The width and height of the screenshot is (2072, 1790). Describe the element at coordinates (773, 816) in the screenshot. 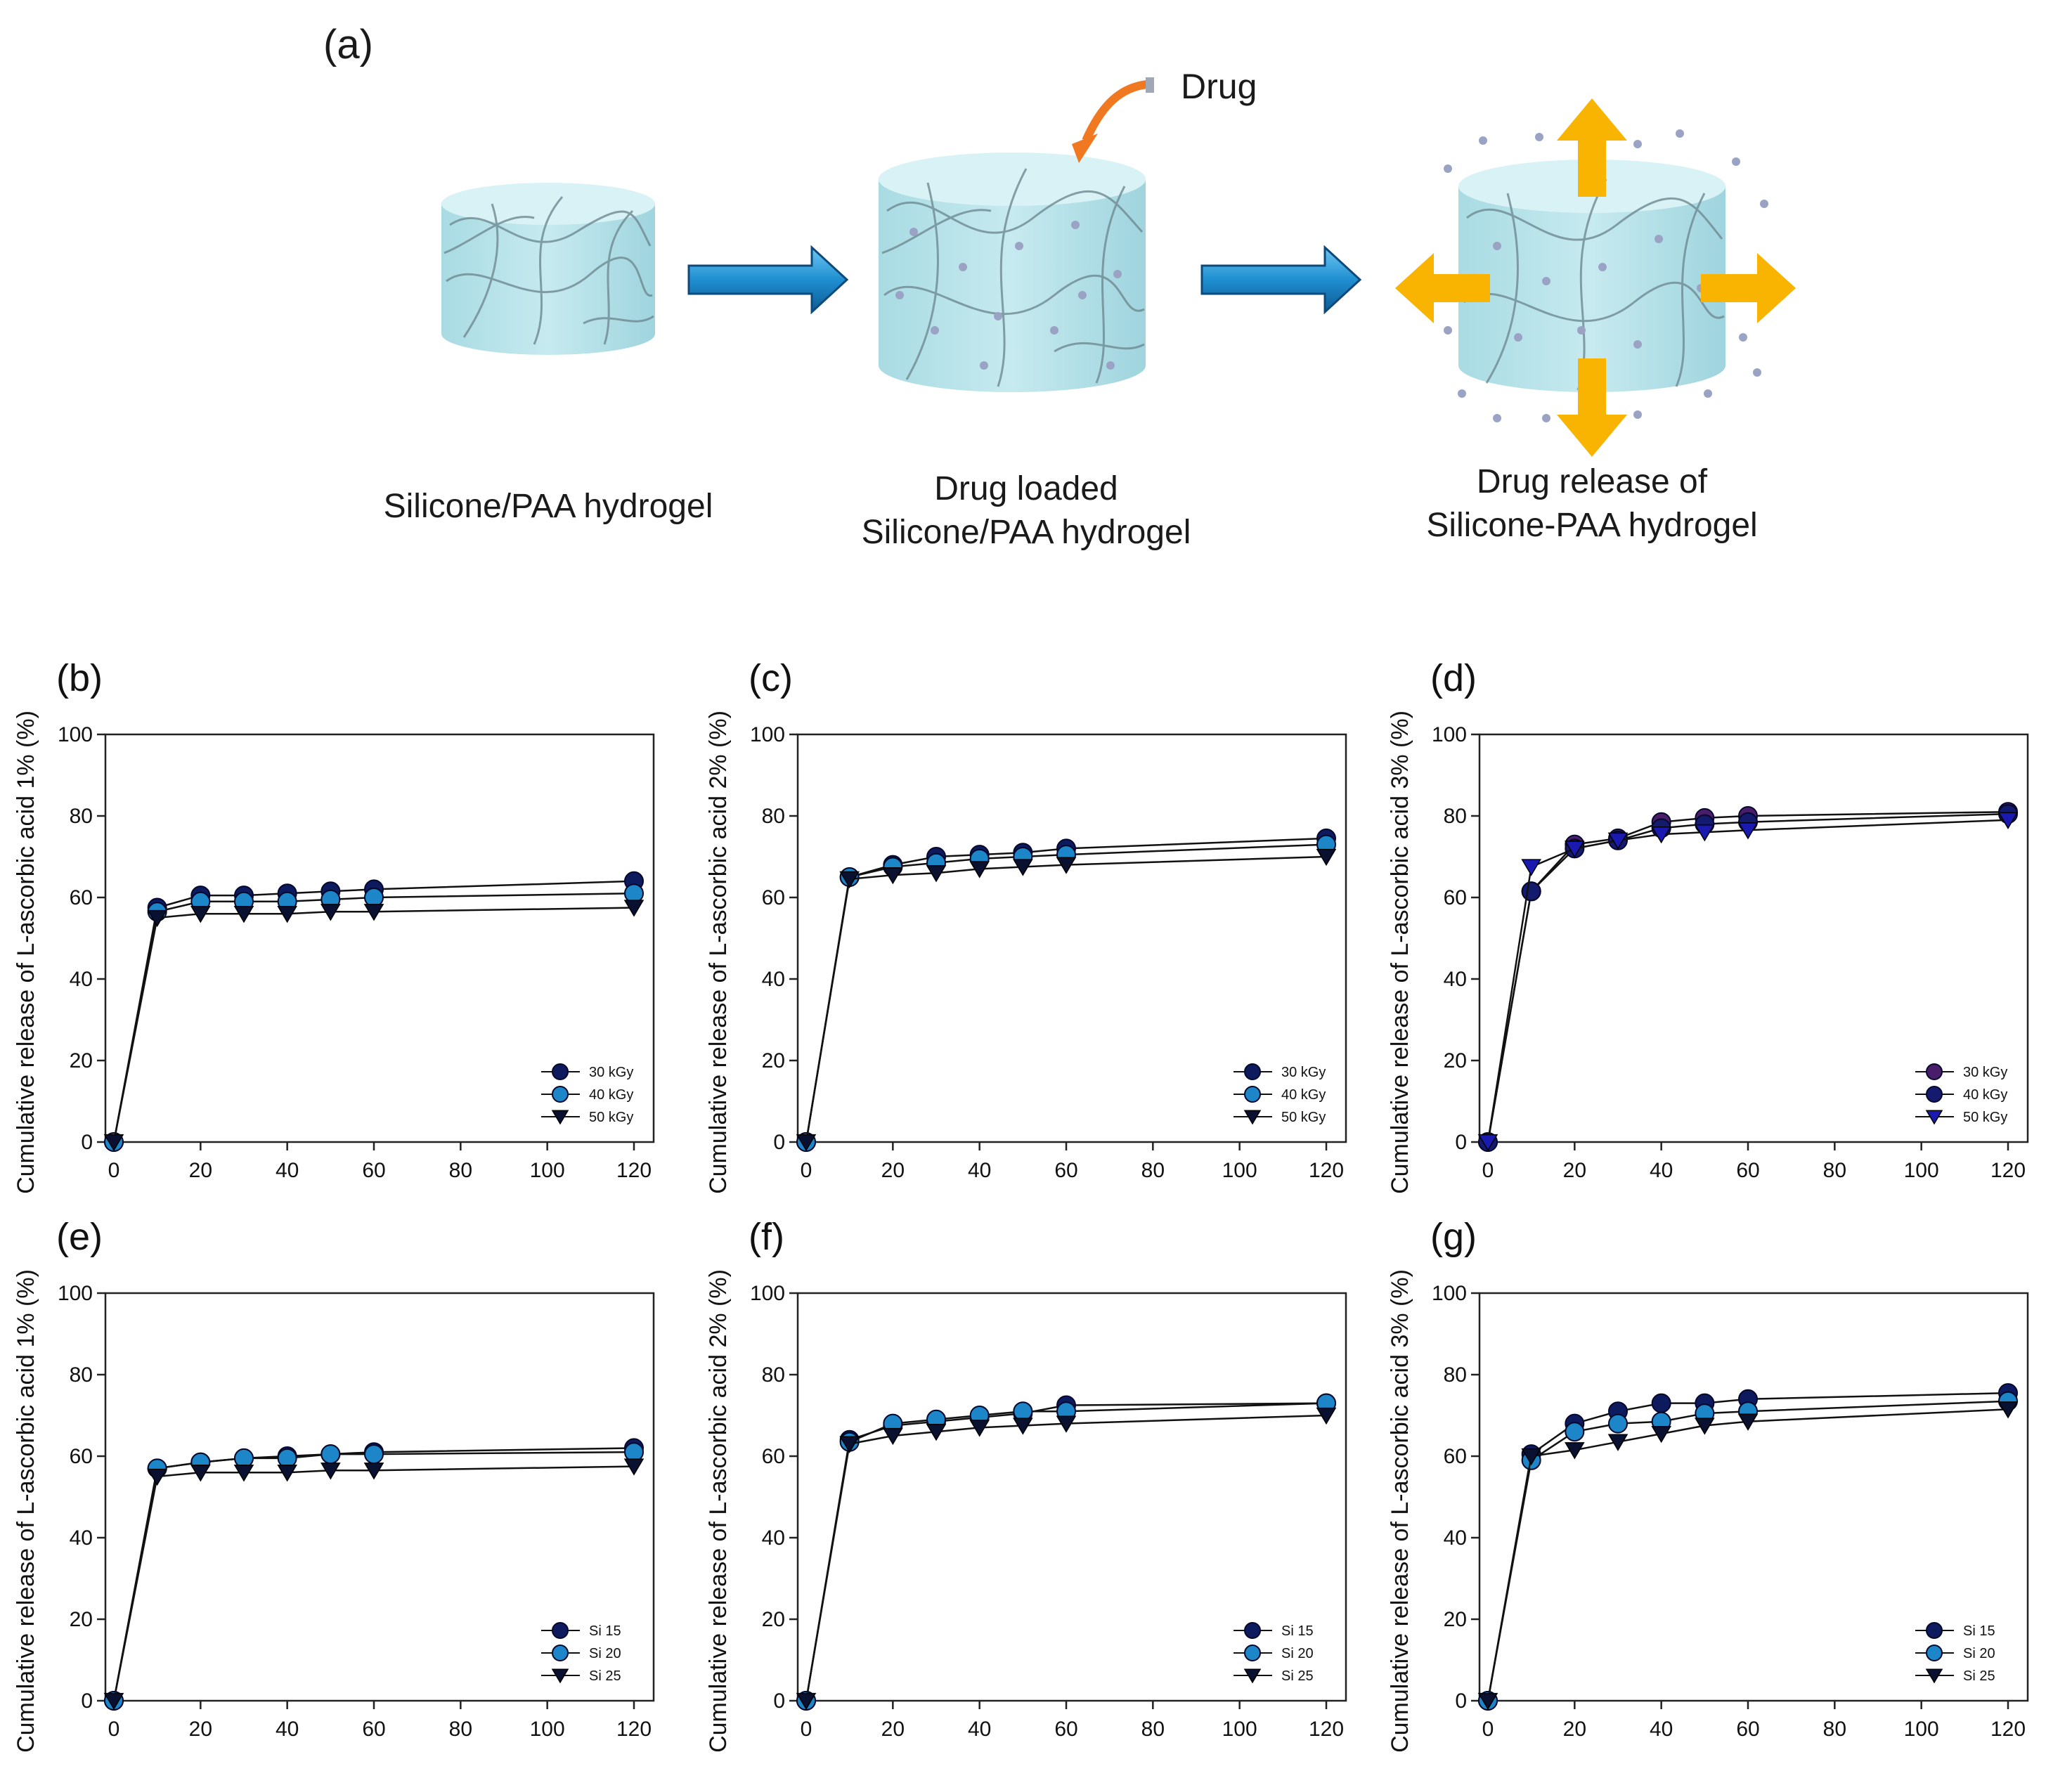

I see `y-tick-label: 80` at that location.